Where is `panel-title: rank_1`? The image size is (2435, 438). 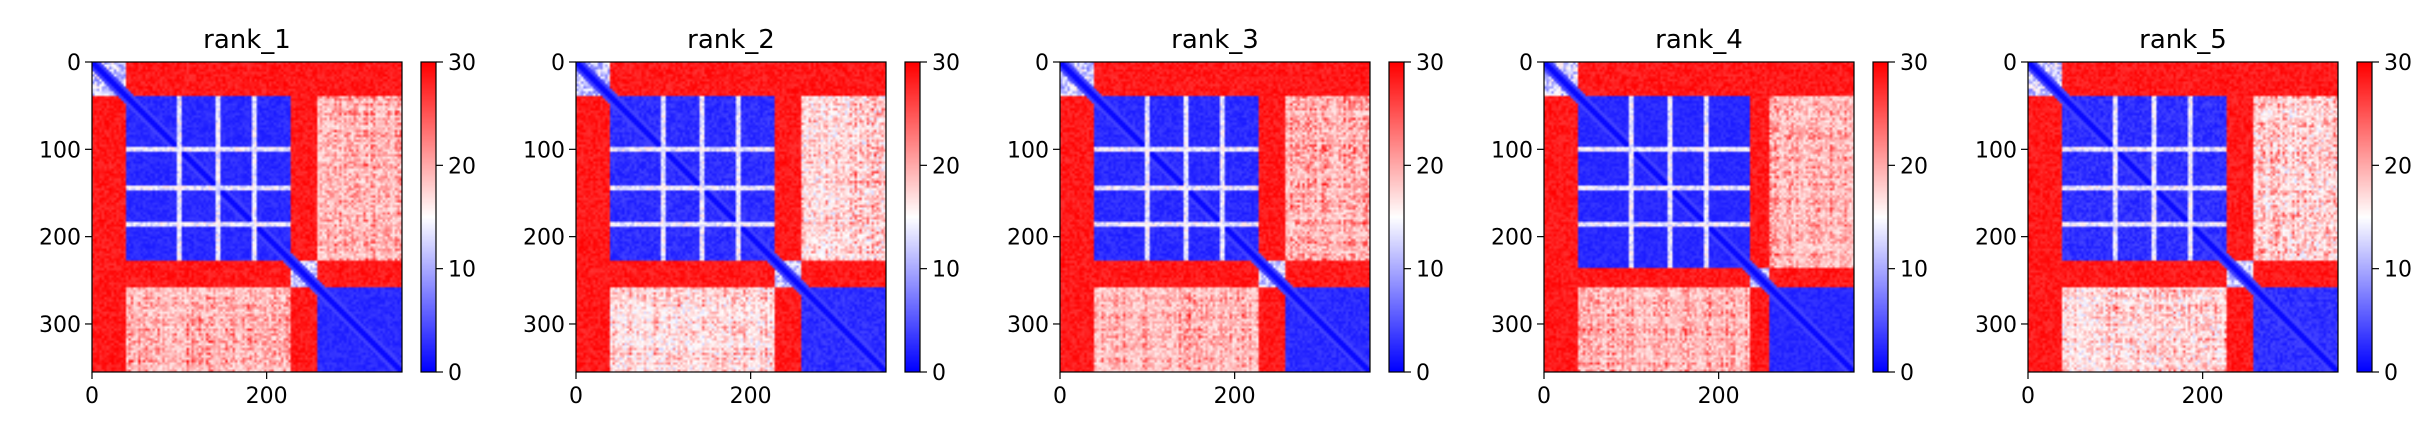 panel-title: rank_1 is located at coordinates (247, 40).